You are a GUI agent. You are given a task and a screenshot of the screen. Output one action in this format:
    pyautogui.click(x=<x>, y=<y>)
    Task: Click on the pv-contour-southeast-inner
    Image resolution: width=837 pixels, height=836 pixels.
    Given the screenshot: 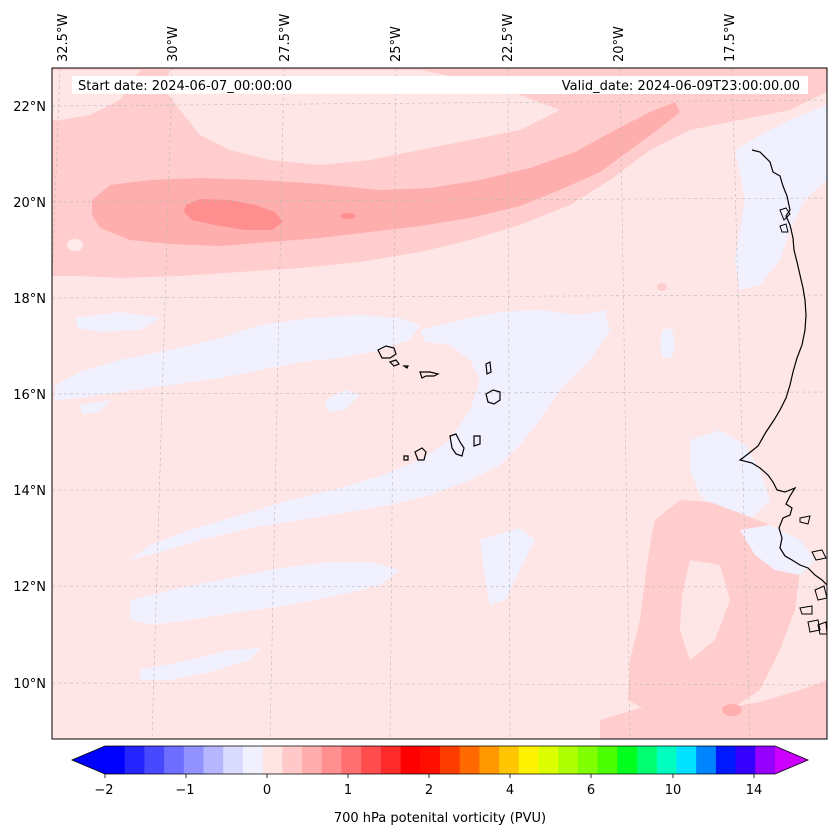 What is the action you would take?
    pyautogui.click(x=705, y=610)
    